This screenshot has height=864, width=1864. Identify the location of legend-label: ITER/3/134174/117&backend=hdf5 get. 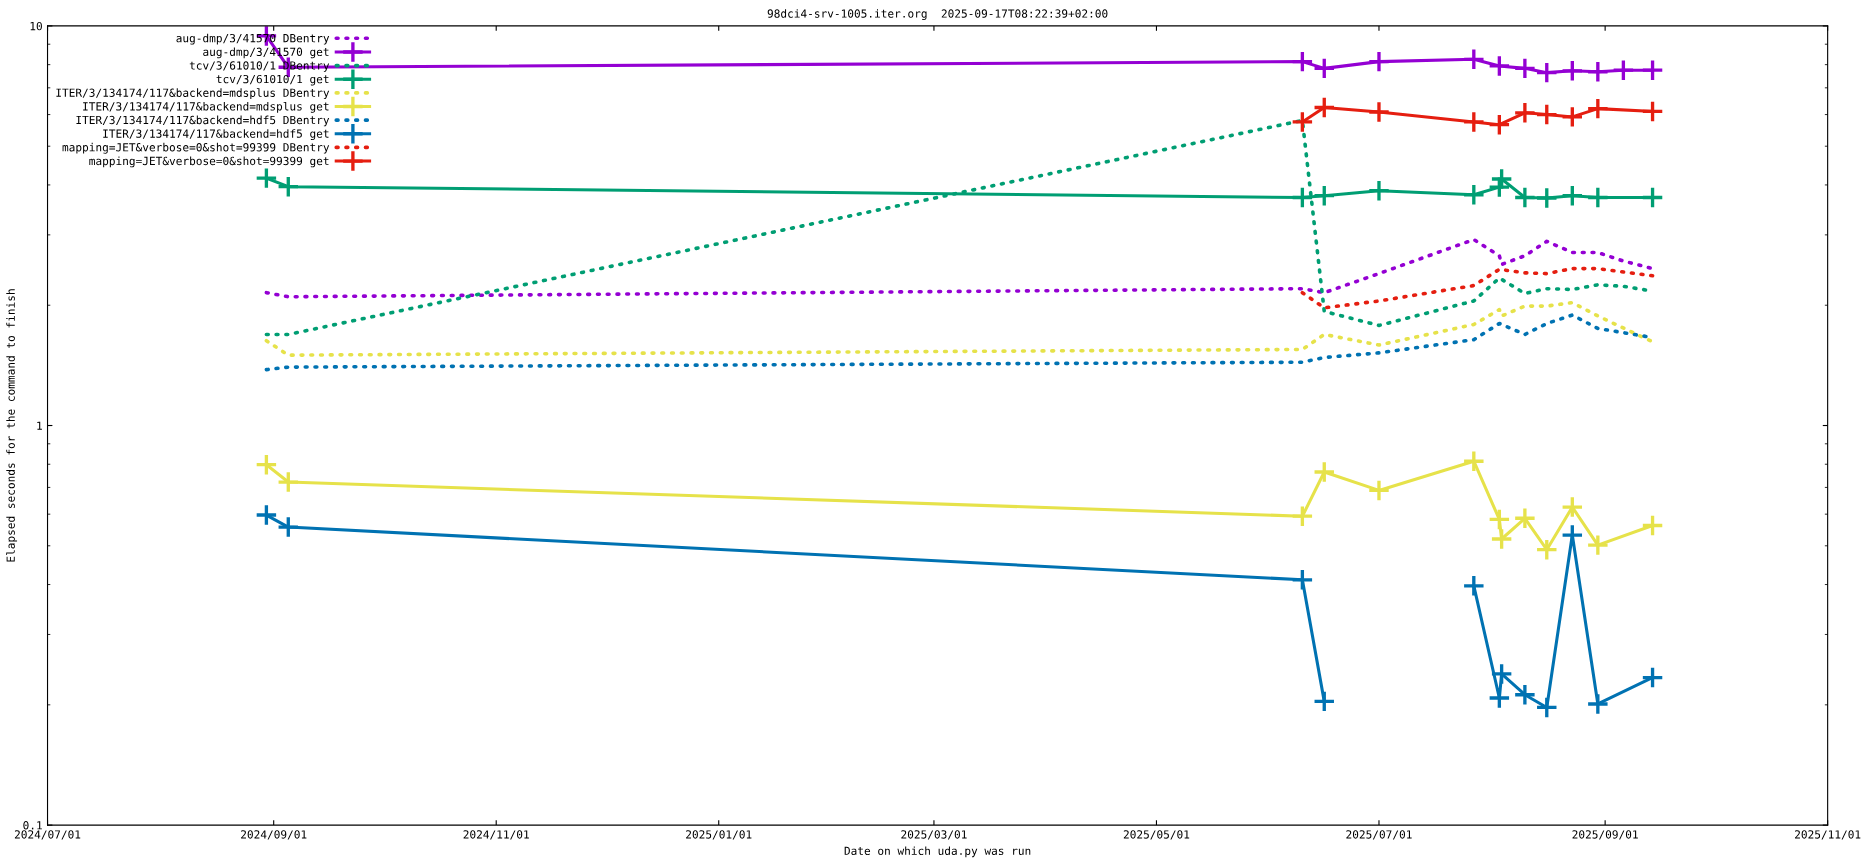
(216, 135).